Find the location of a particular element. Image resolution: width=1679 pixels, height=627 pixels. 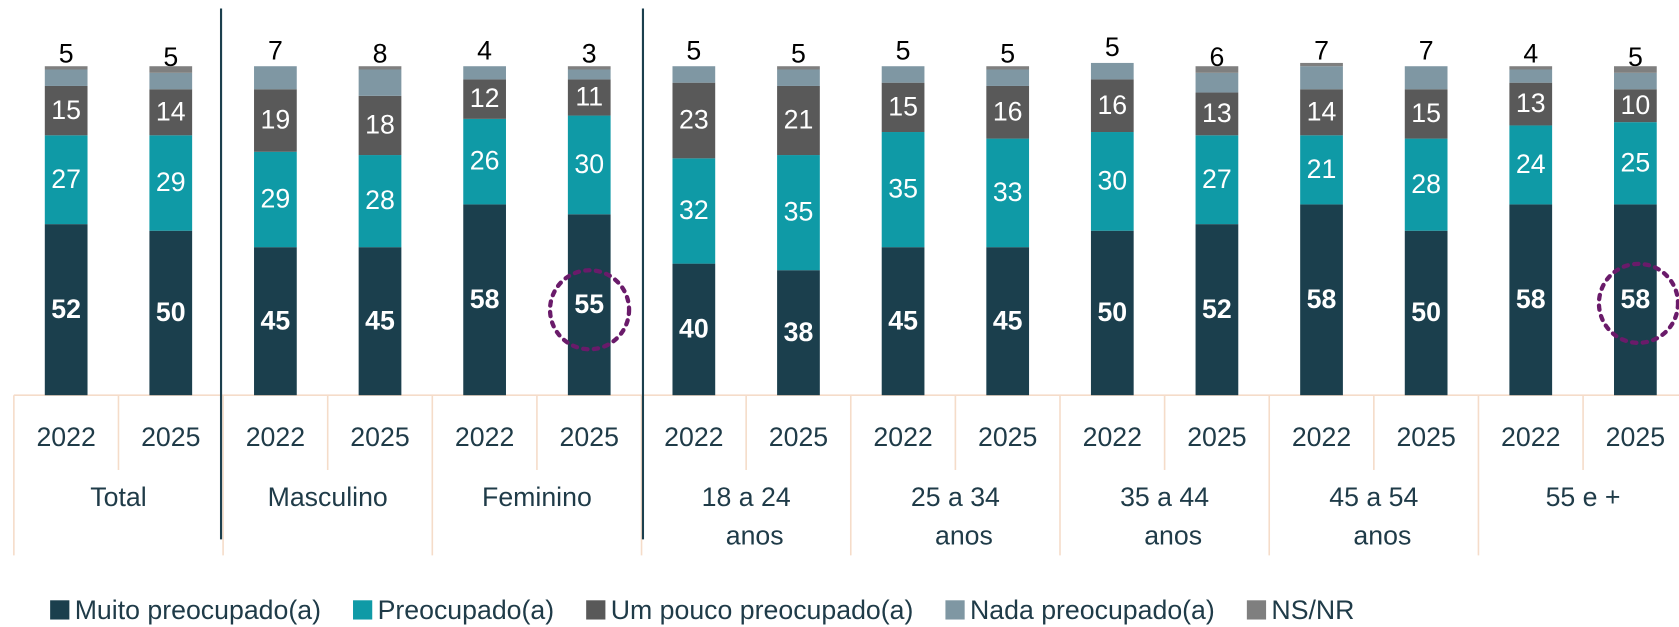

data-label: 11 is located at coordinates (589, 97).